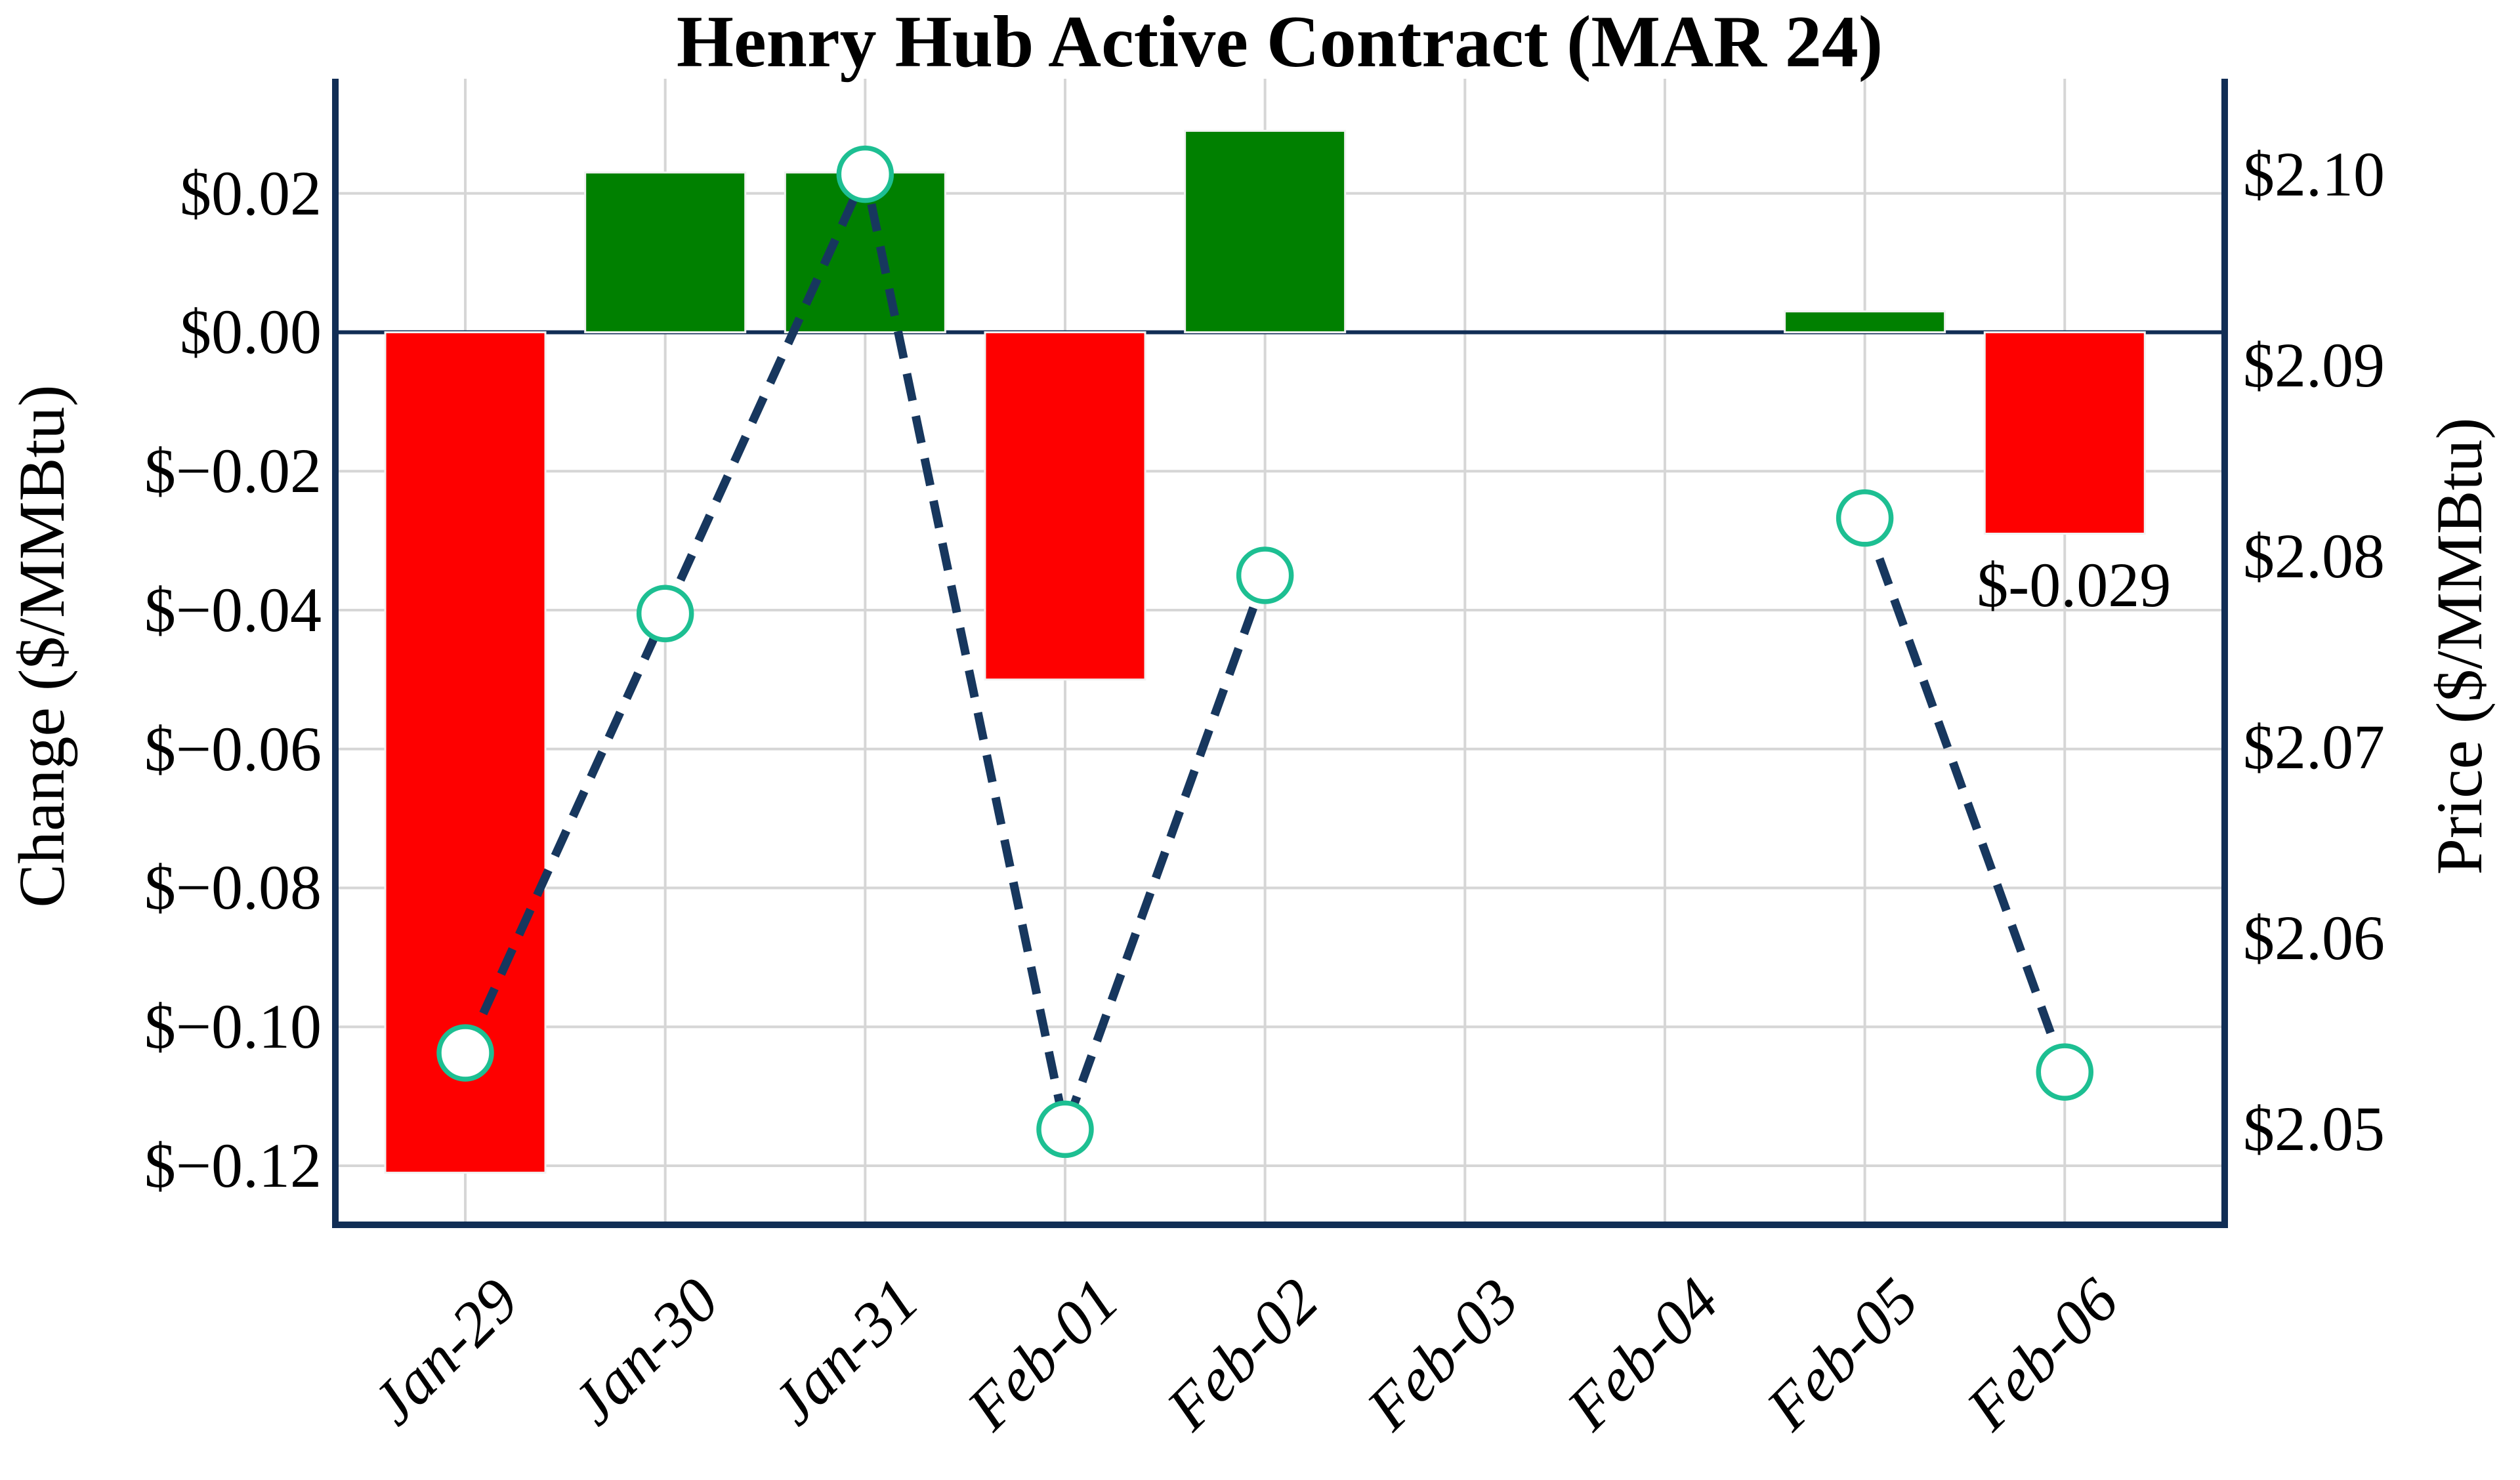 This screenshot has width=2520, height=1480. Describe the element at coordinates (445, 1351) in the screenshot. I see `x-tick-label: Jan-29` at that location.